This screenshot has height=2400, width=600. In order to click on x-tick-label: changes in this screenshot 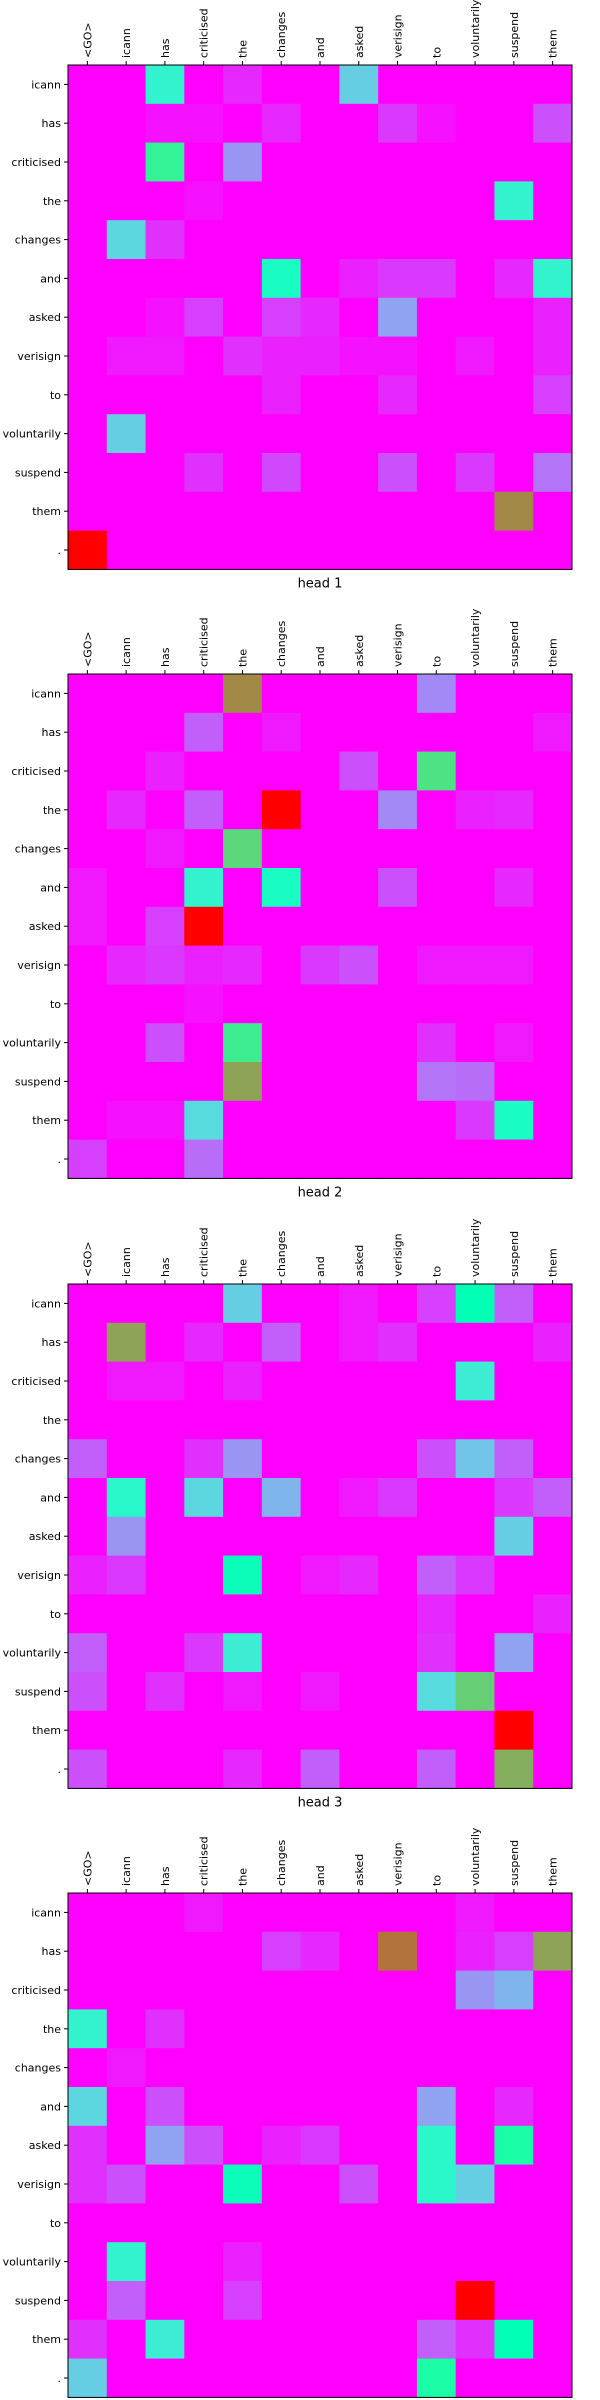, I will do `click(281, 1863)`.